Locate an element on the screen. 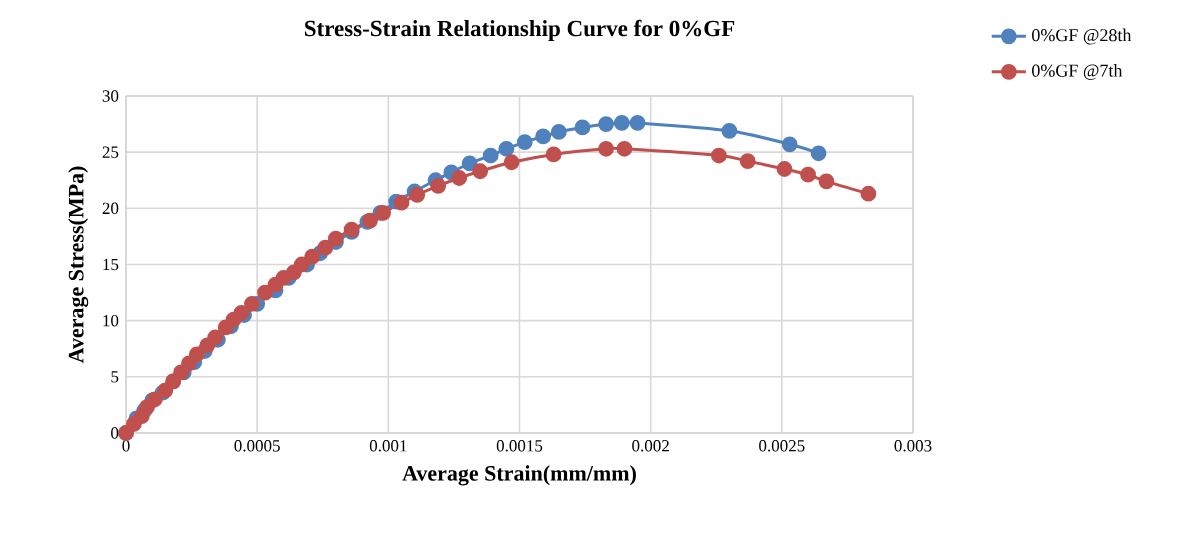  x-tick-label: 0.001 is located at coordinates (388, 446).